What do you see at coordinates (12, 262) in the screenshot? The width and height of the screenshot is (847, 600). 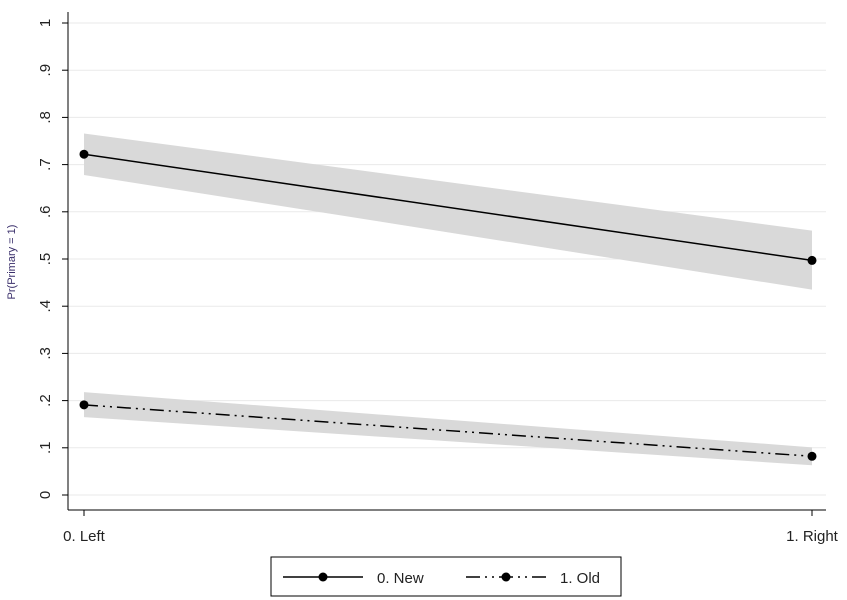 I see `y-axis-title: Pr(Primary = 1)` at bounding box center [12, 262].